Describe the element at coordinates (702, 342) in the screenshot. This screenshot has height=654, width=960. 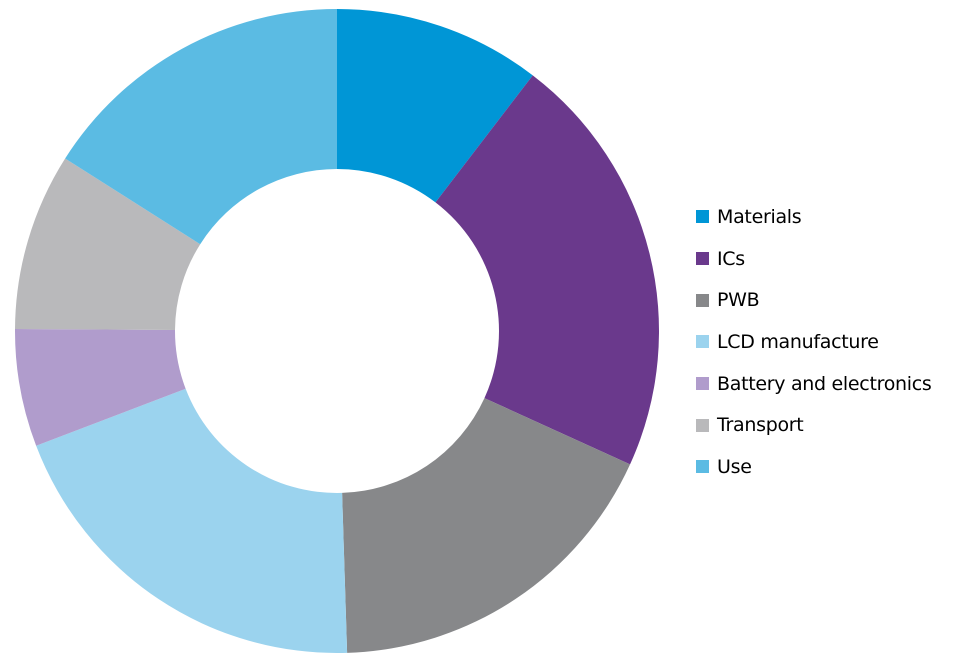
I see `legend-swatch-lcd-manufacture` at that location.